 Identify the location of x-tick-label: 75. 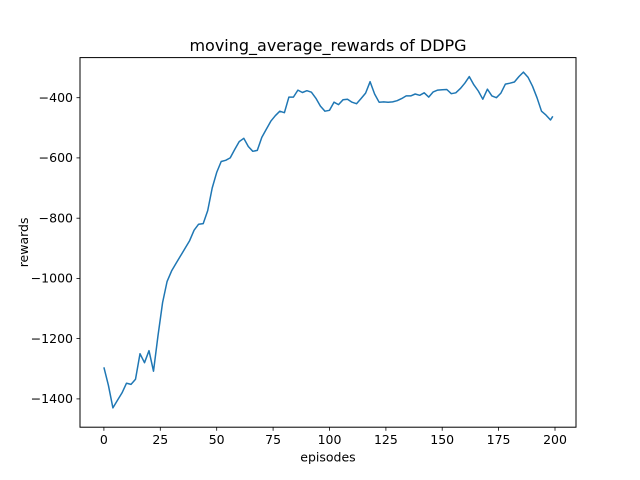
(273, 439).